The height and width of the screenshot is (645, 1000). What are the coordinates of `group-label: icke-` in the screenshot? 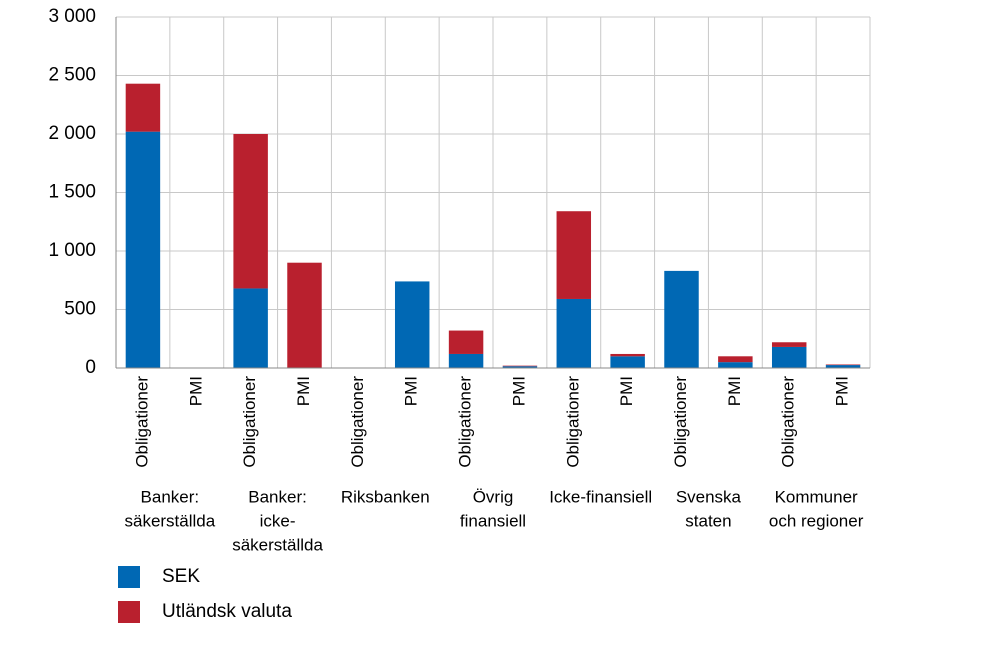 It's located at (278, 520).